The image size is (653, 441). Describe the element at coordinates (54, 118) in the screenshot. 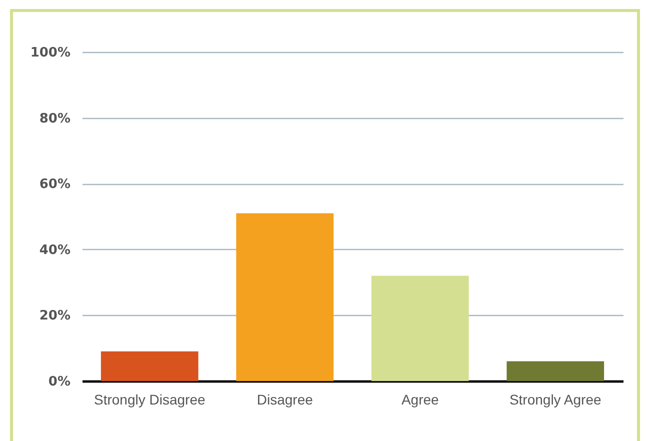

I see `y-tick-label: 80%` at that location.